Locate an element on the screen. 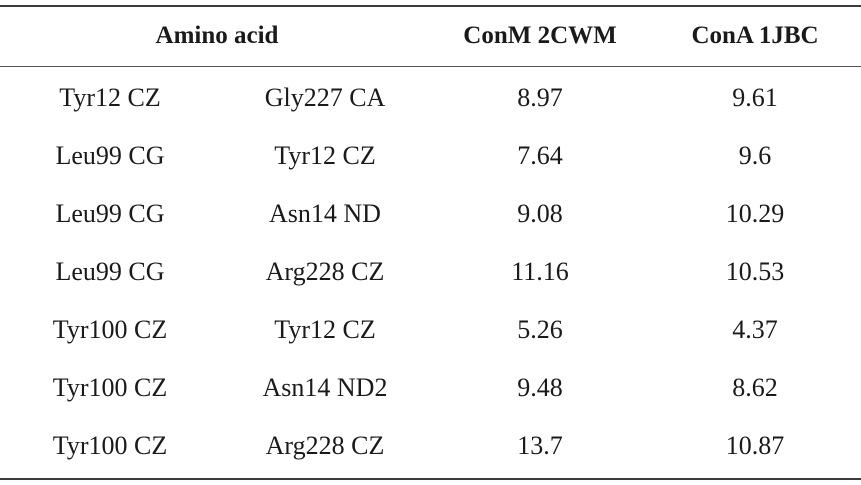  table-header-rule is located at coordinates (430, 66).